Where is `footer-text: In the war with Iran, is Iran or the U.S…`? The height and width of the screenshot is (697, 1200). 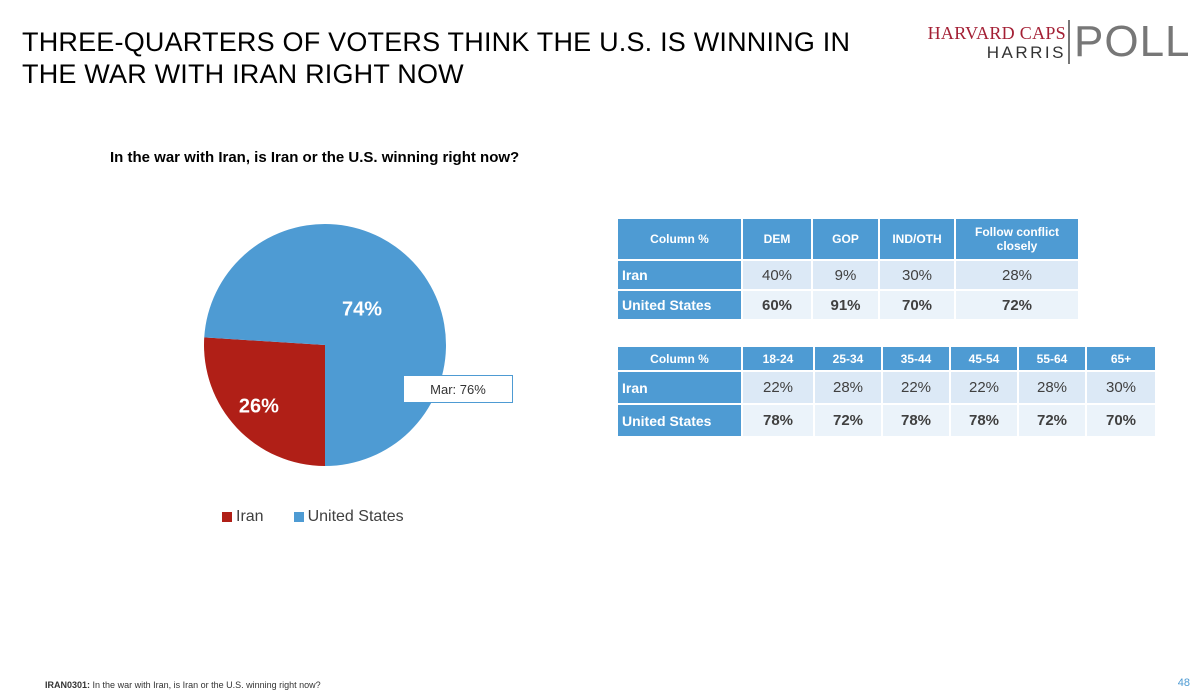
footer-text: In the war with Iran, is Iran or the U.S… is located at coordinates (206, 685).